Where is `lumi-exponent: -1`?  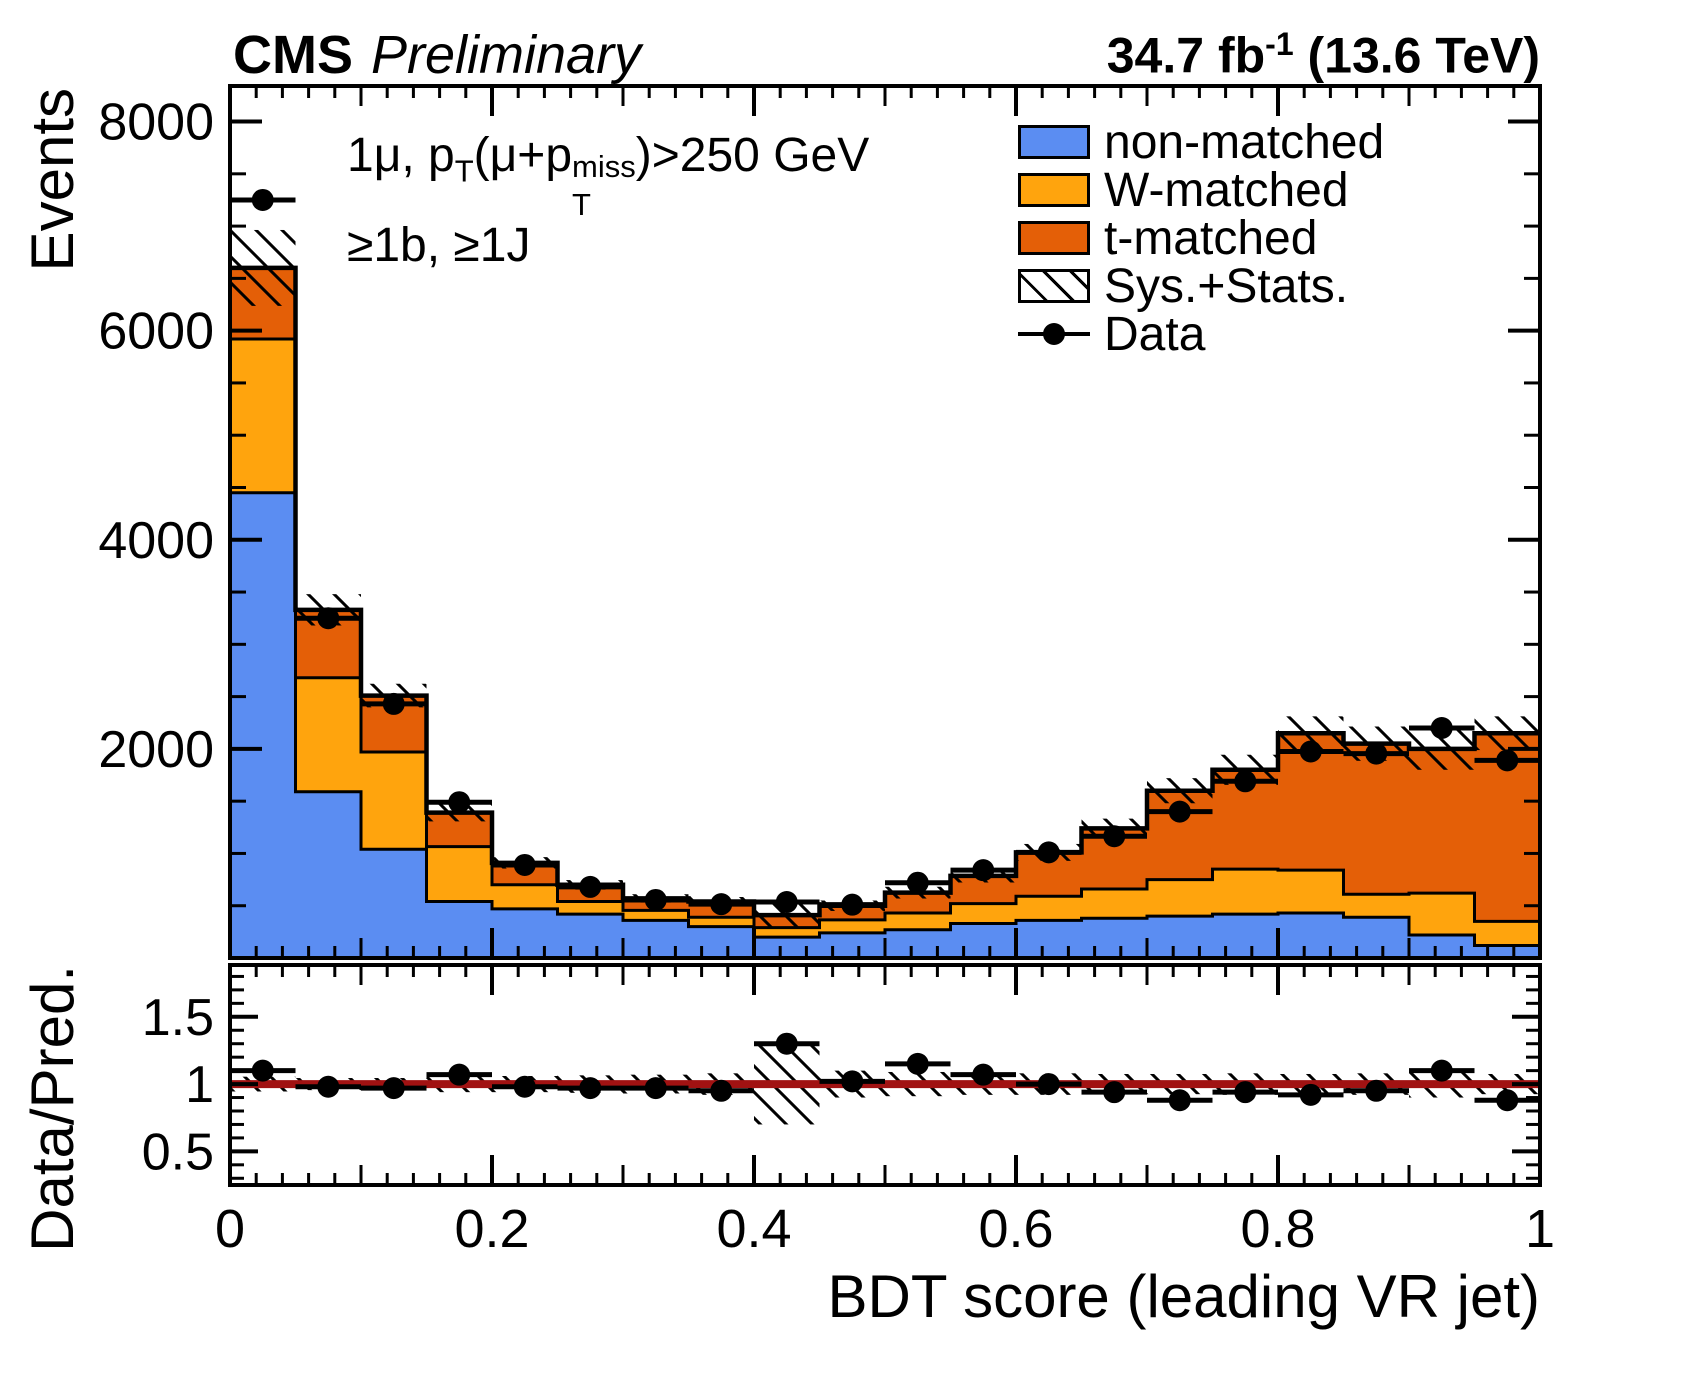
lumi-exponent: -1 is located at coordinates (1279, 44).